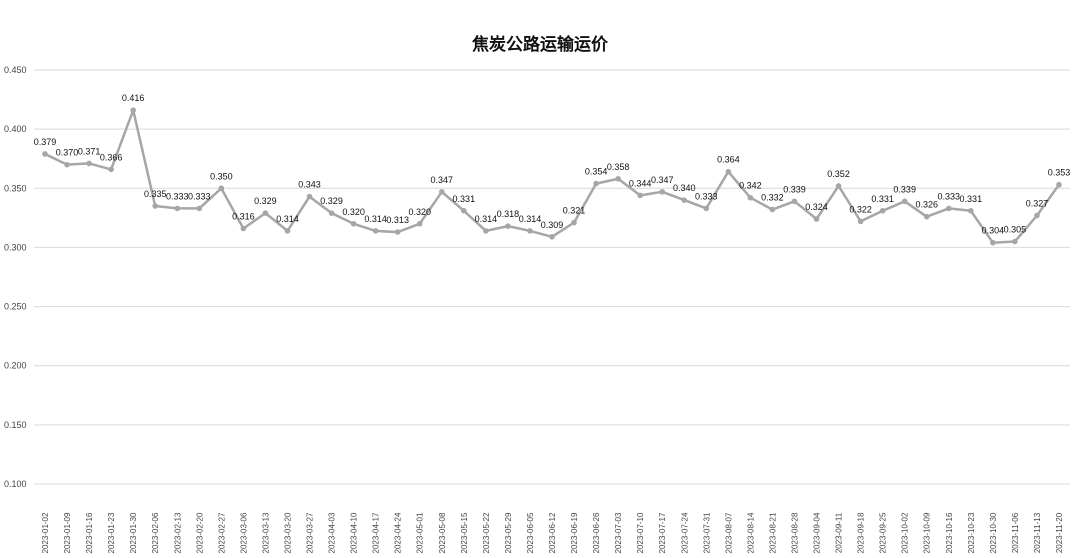  What do you see at coordinates (706, 532) in the screenshot?
I see `x-tick-label: 2023-07-31` at bounding box center [706, 532].